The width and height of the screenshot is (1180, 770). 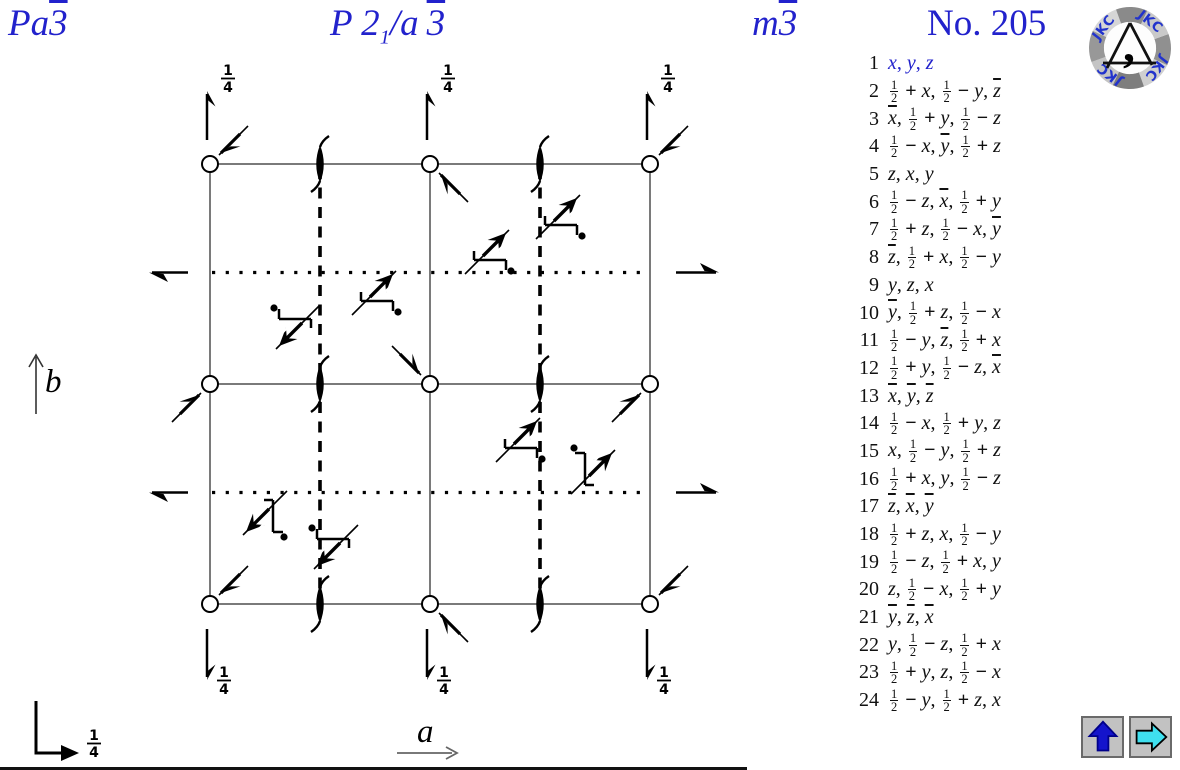 I want to click on up-arrow-icon, so click(x=1102, y=736).